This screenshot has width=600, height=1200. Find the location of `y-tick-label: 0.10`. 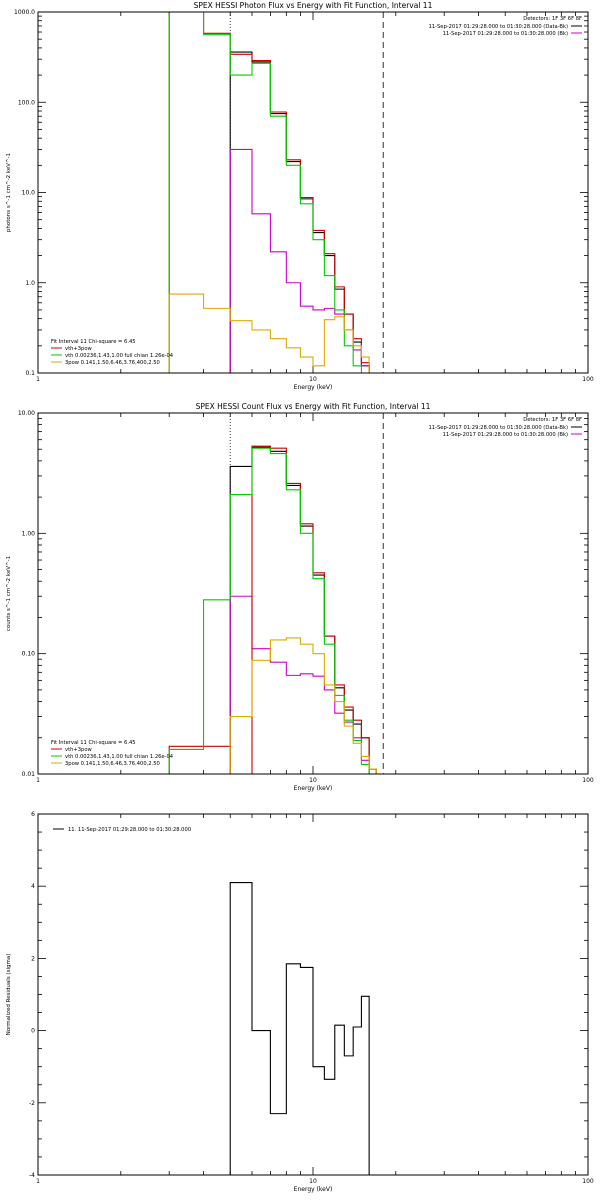

y-tick-label: 0.10 is located at coordinates (29, 654).